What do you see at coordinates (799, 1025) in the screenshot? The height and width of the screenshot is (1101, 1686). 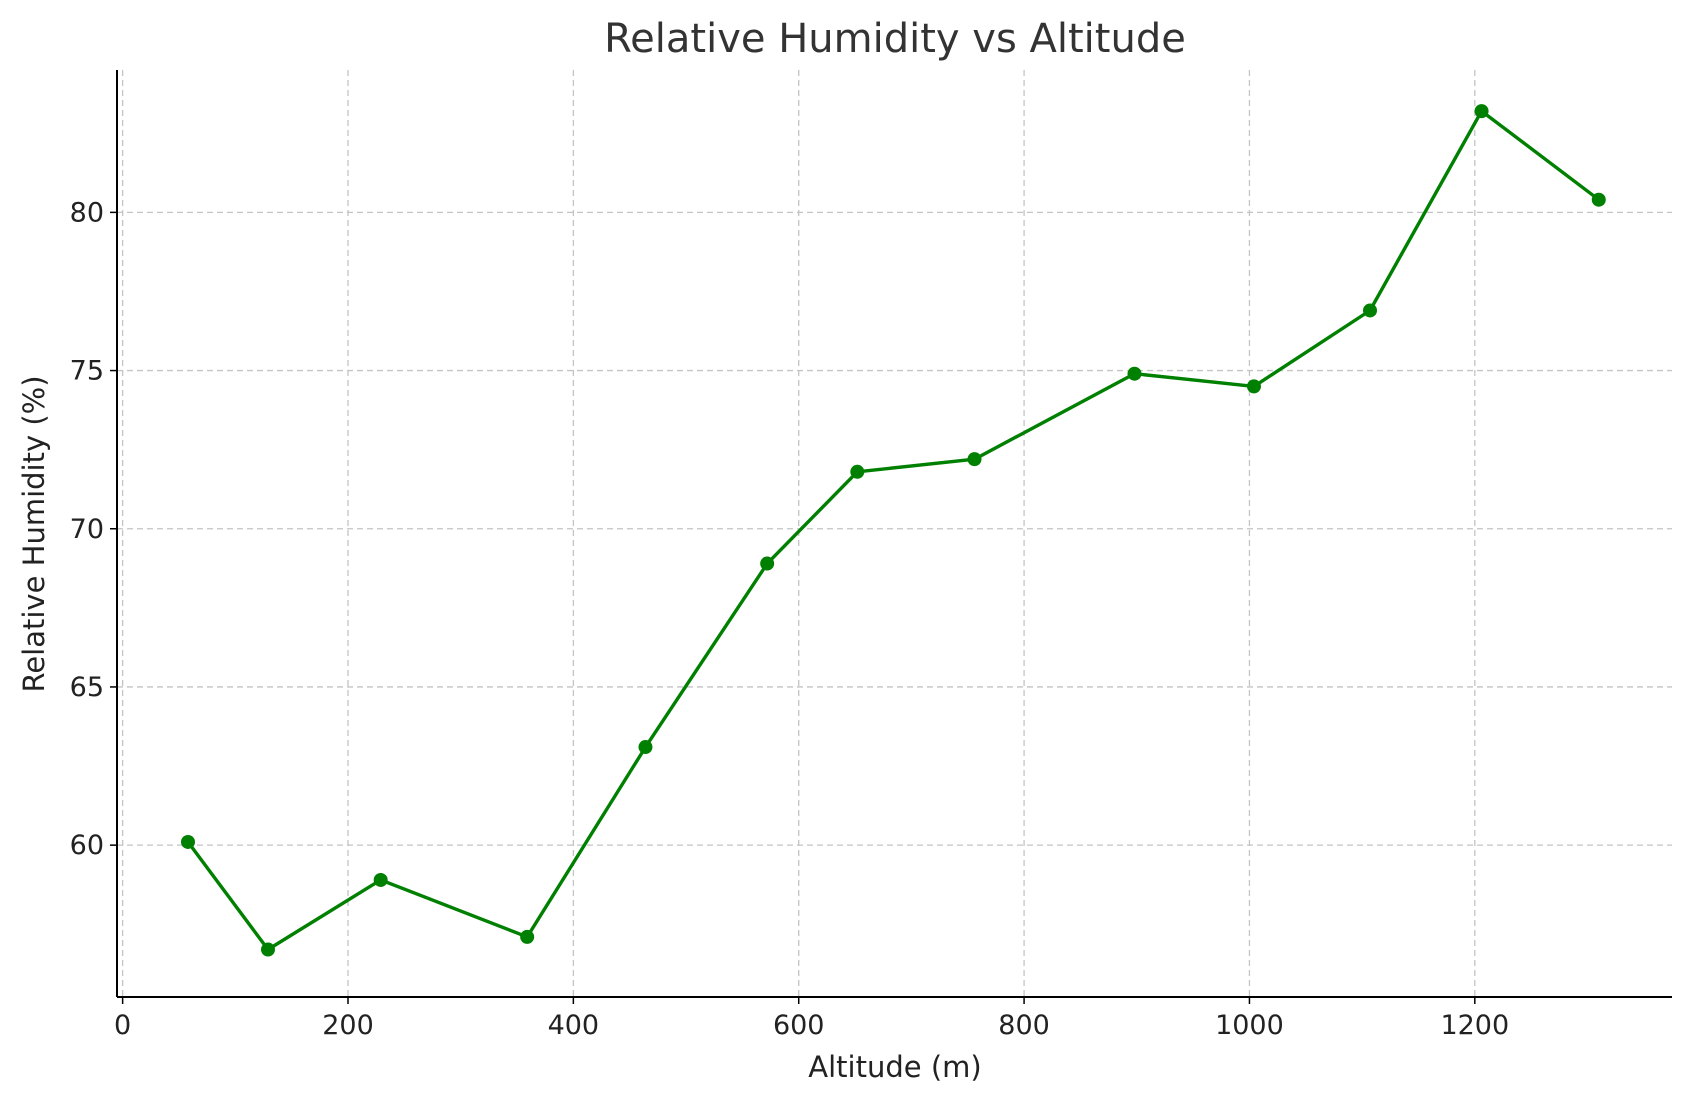 I see `x-tick-label-3: 600` at bounding box center [799, 1025].